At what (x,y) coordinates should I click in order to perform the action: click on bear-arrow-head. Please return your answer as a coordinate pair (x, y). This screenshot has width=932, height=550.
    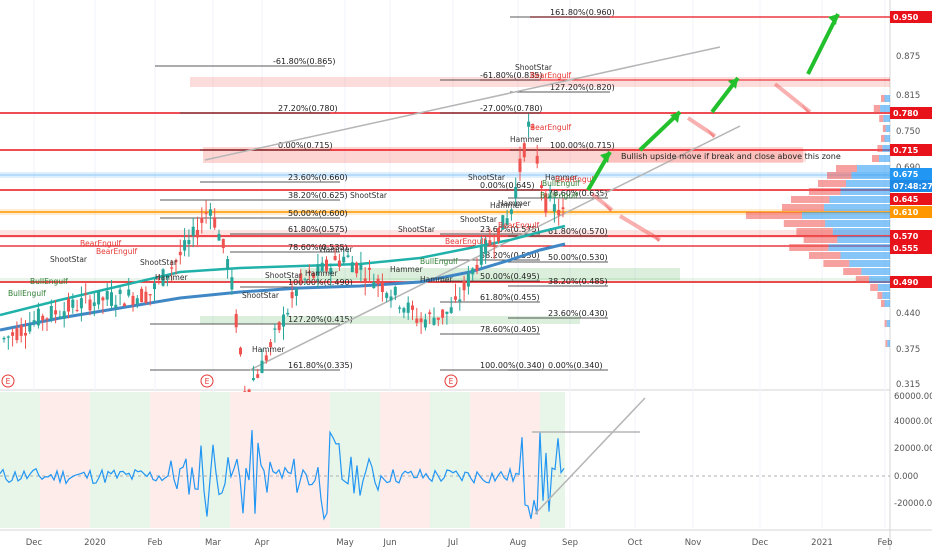
    Looking at the image, I should click on (710, 133).